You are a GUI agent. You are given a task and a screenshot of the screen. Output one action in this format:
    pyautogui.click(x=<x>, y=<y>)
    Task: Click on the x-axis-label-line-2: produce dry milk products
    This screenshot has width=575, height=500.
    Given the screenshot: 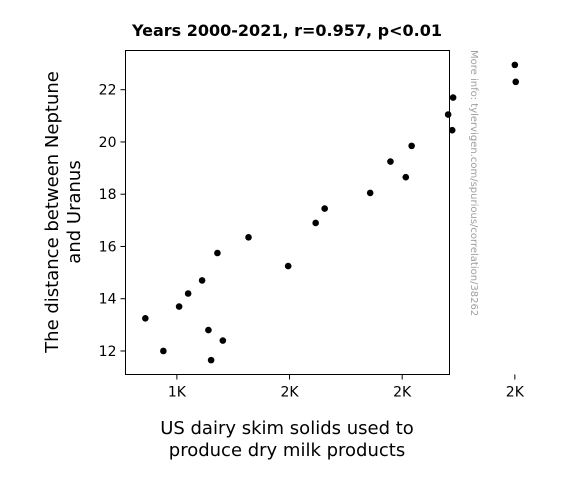 What is the action you would take?
    pyautogui.click(x=287, y=450)
    